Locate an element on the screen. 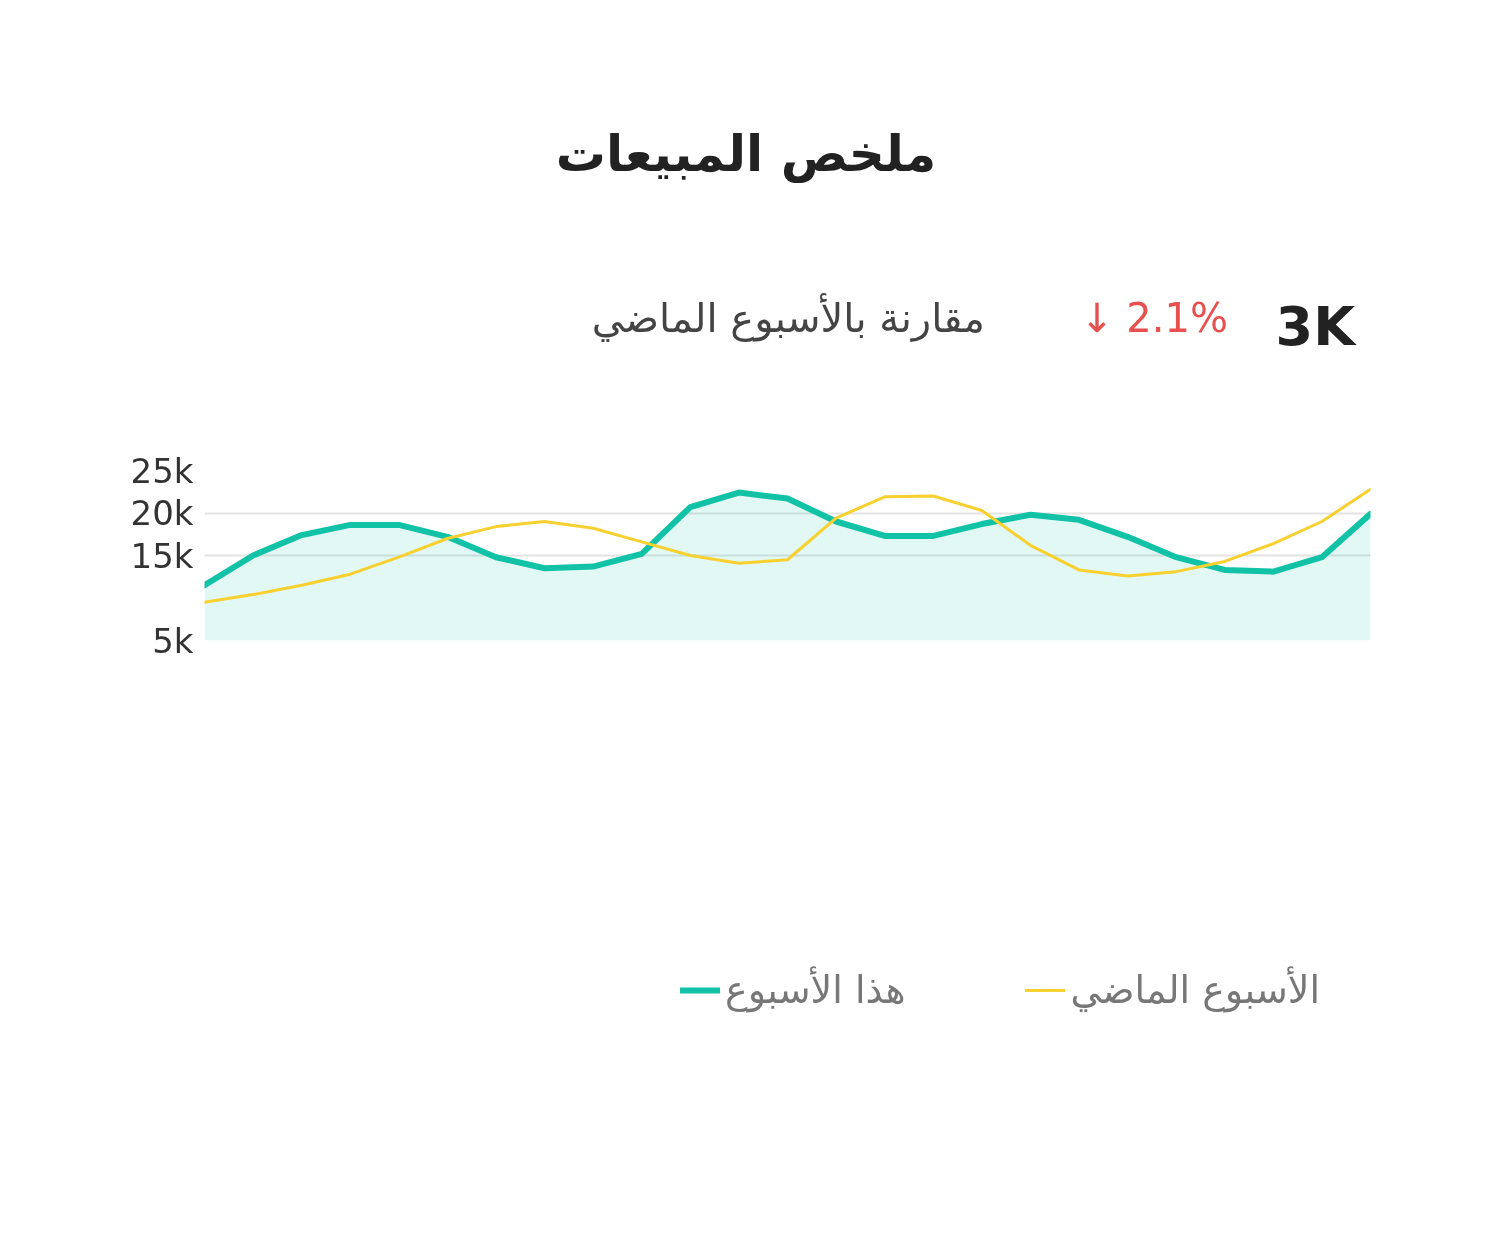 The height and width of the screenshot is (1236, 1492). text: 3K is located at coordinates (1315, 326).